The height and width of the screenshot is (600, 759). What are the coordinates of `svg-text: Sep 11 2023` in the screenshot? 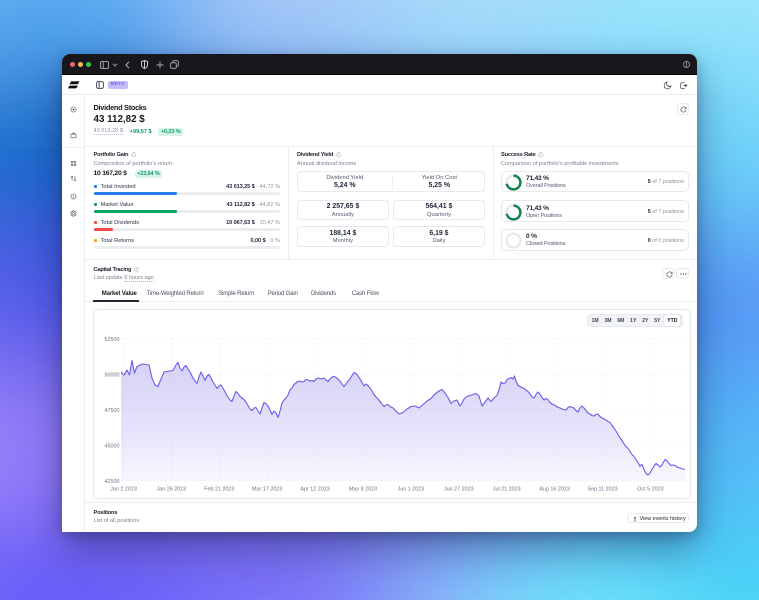 It's located at (603, 490).